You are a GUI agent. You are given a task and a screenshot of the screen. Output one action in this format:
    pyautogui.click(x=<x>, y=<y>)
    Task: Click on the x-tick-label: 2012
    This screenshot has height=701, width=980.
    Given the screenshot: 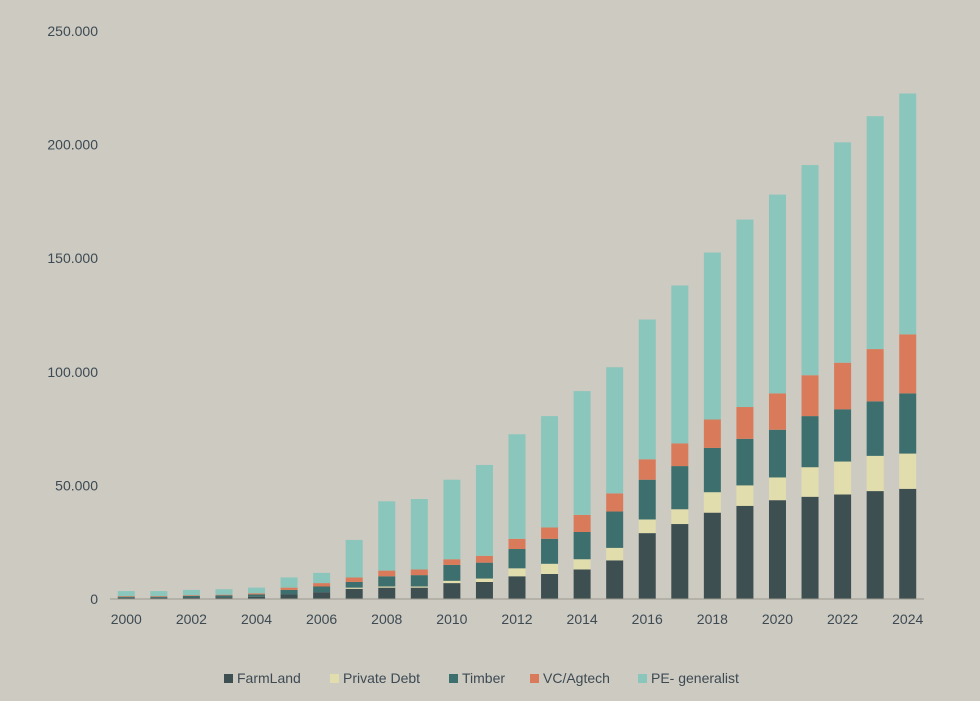 What is the action you would take?
    pyautogui.click(x=516, y=619)
    